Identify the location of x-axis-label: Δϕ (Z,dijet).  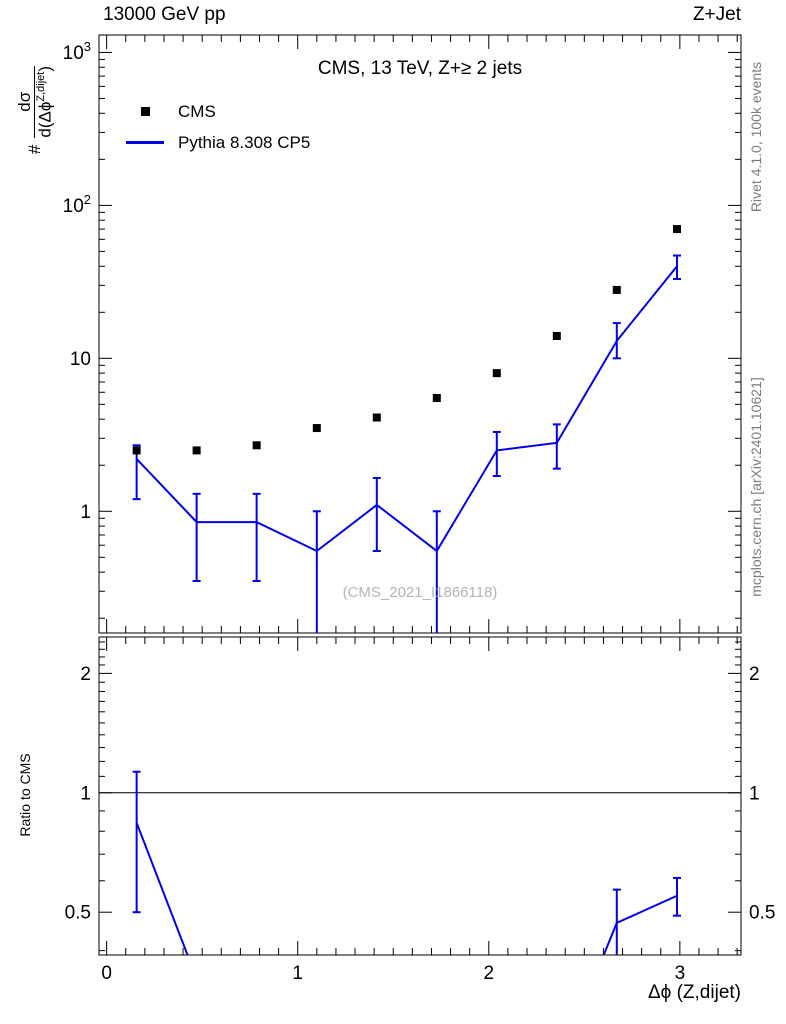
(694, 992).